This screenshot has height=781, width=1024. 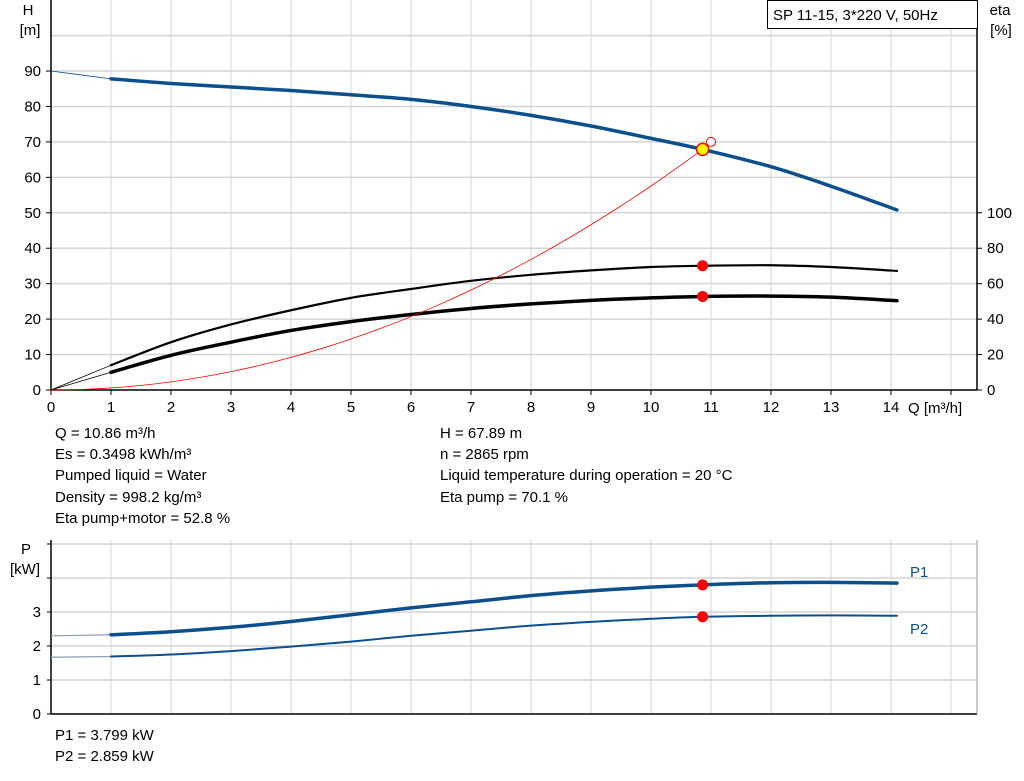 What do you see at coordinates (991, 390) in the screenshot?
I see `y-right-tick-label: 0` at bounding box center [991, 390].